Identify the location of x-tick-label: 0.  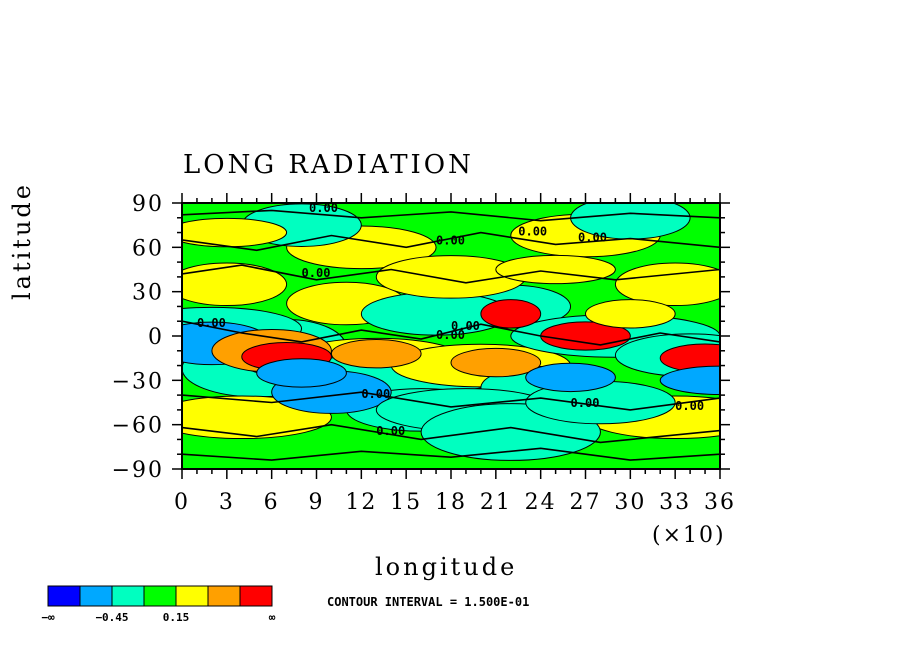
(182, 502).